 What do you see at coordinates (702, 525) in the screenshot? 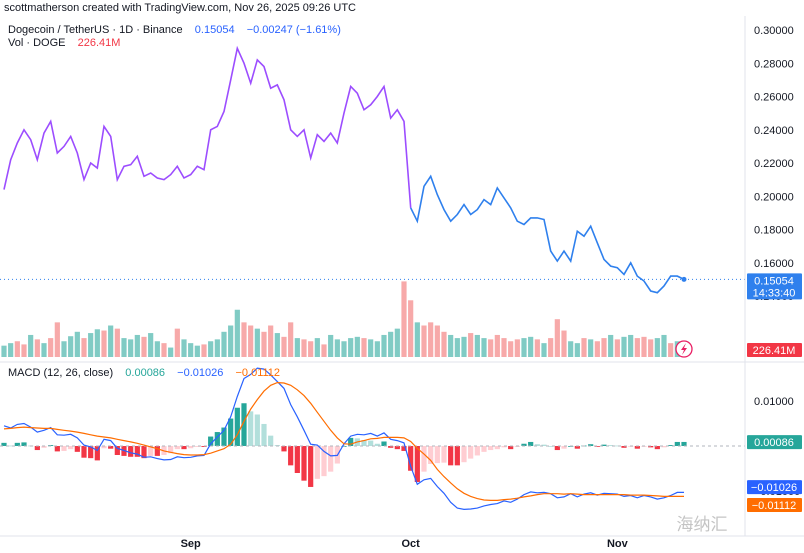
I see `watermark-text: 海纳汇` at bounding box center [702, 525].